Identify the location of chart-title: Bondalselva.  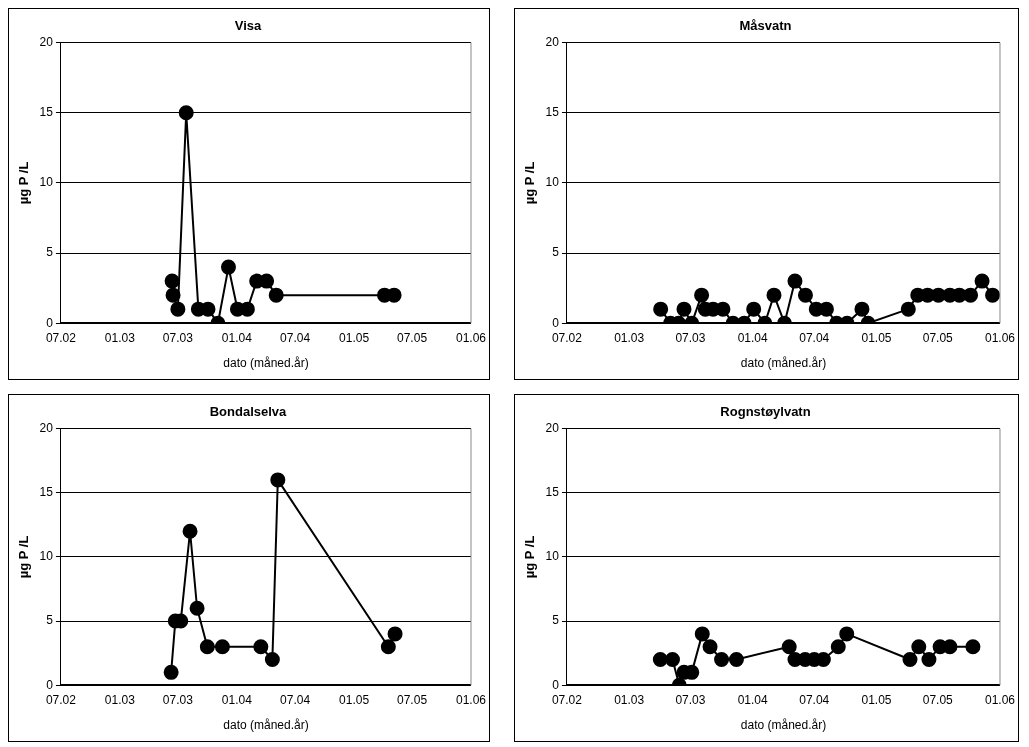
(248, 412).